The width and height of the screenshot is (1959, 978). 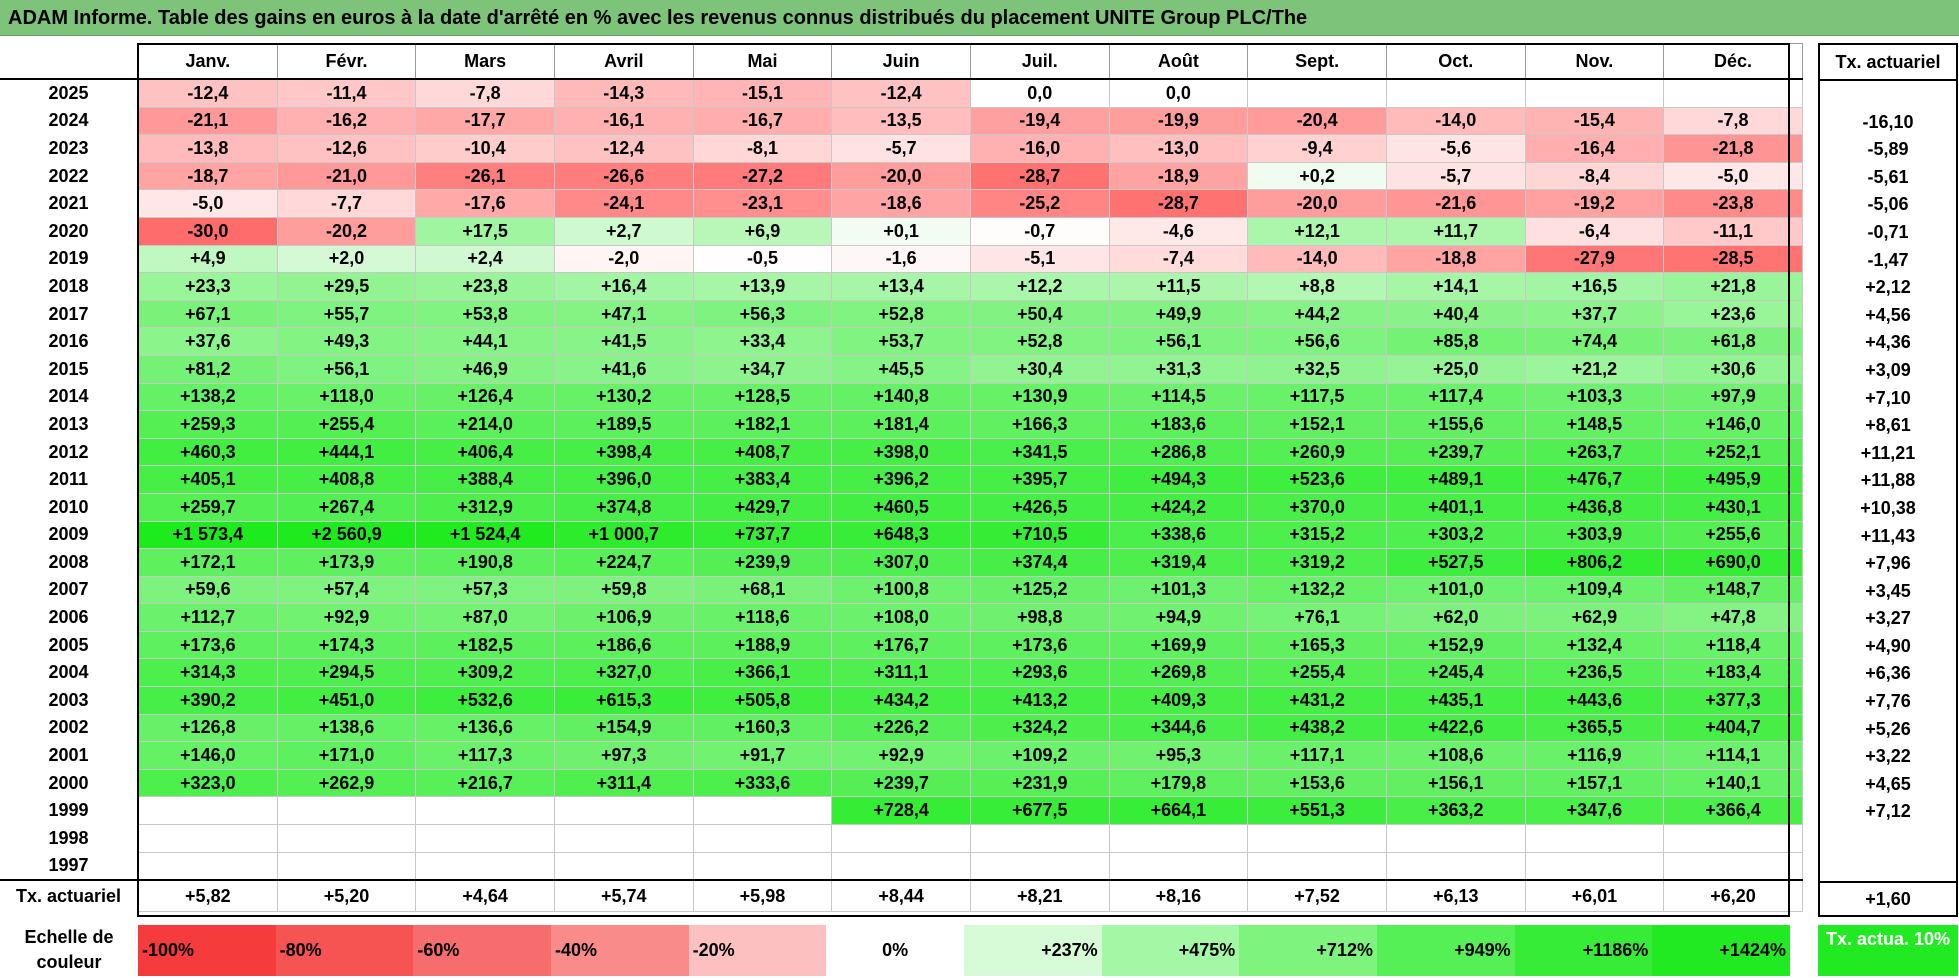 What do you see at coordinates (623, 645) in the screenshot?
I see `gain-cell: +186,6` at bounding box center [623, 645].